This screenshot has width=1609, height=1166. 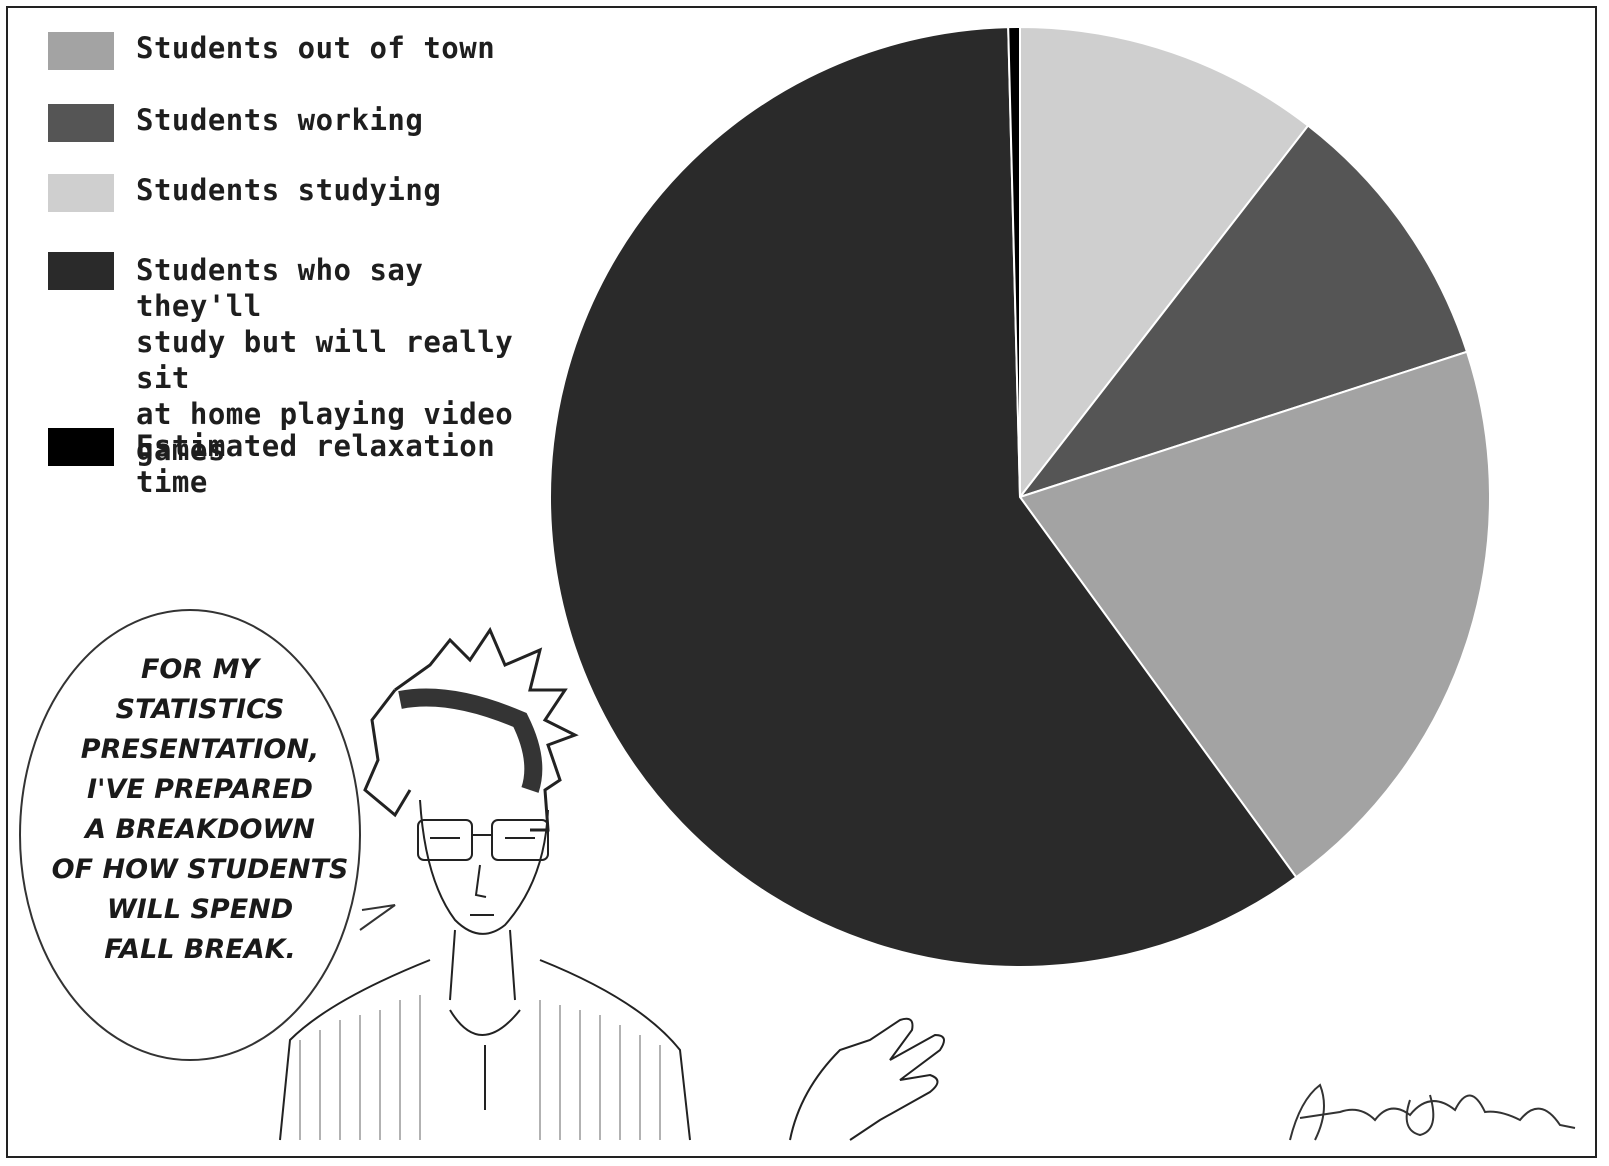 What do you see at coordinates (316, 464) in the screenshot?
I see `legend-label: Estimated relaxation time` at bounding box center [316, 464].